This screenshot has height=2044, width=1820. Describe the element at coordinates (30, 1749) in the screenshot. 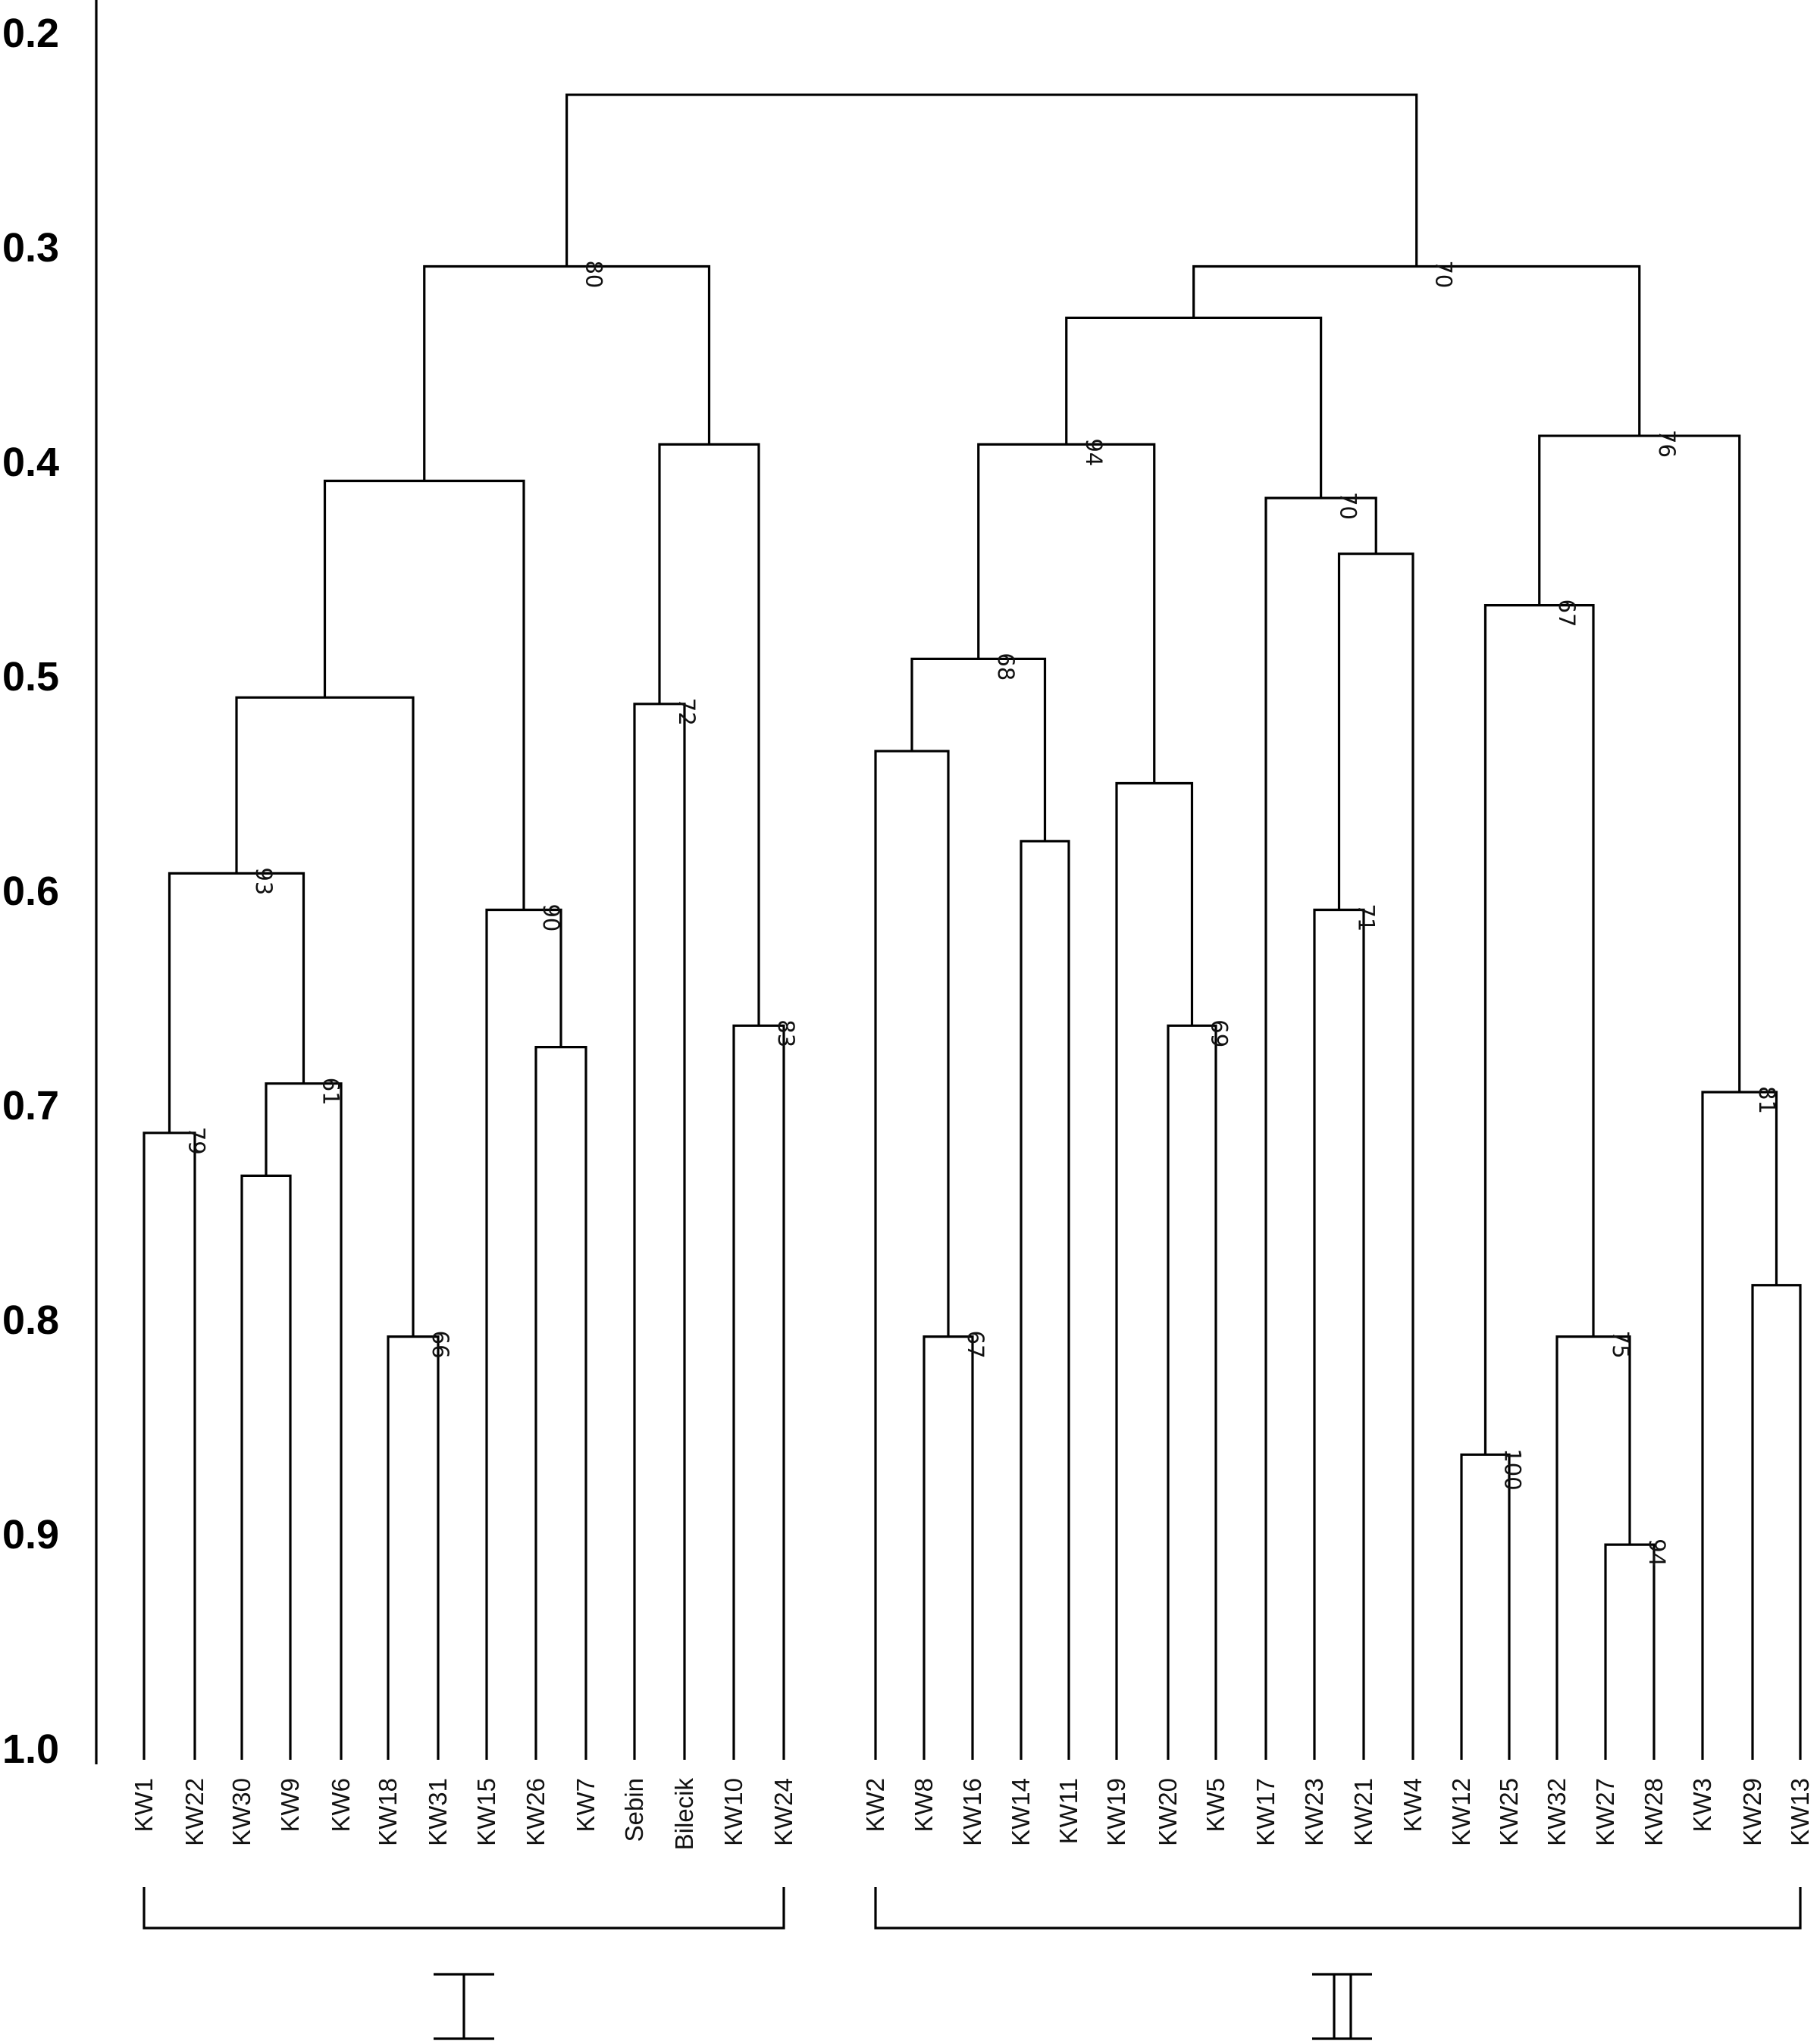

I see `y-tick-label: 1.0` at that location.